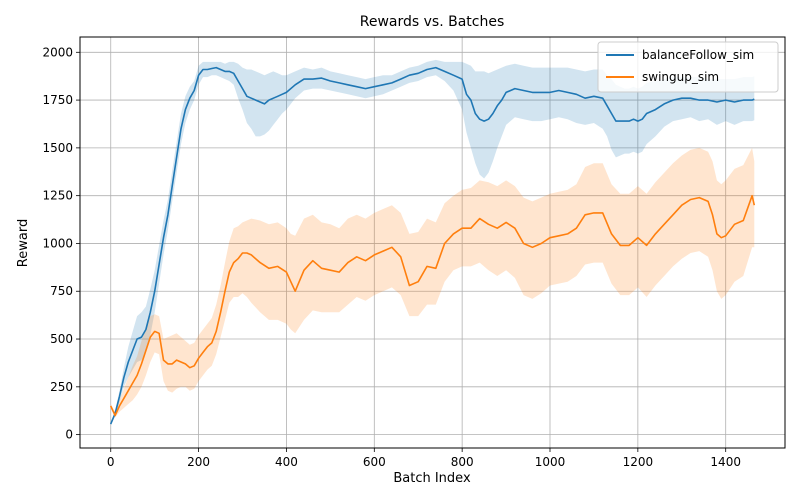 The width and height of the screenshot is (800, 500). What do you see at coordinates (61, 291) in the screenshot?
I see `y-tick-label: 750` at bounding box center [61, 291].